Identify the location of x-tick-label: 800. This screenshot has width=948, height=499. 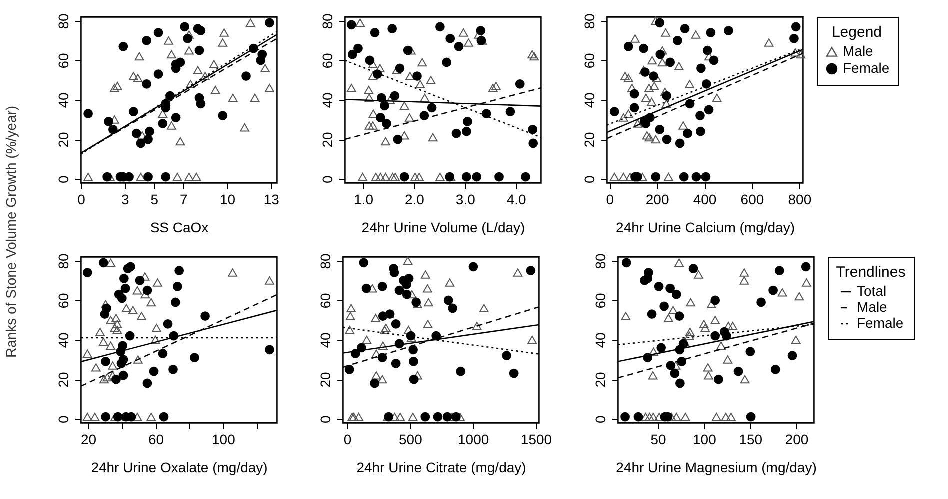
(800, 200).